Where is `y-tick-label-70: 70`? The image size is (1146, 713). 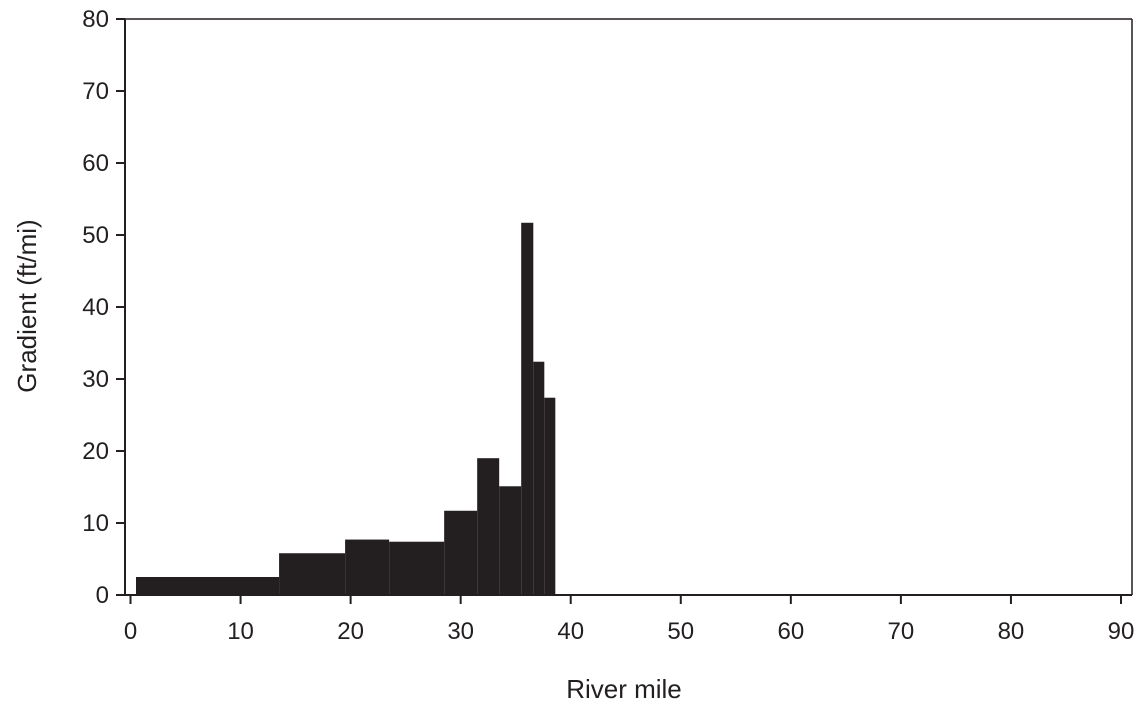
y-tick-label-70: 70 is located at coordinates (95, 91).